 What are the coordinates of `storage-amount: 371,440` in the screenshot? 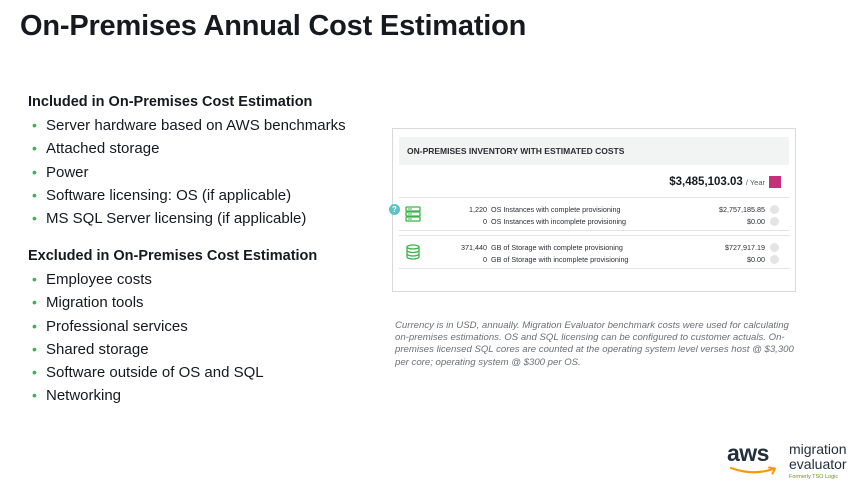 It's located at (474, 247).